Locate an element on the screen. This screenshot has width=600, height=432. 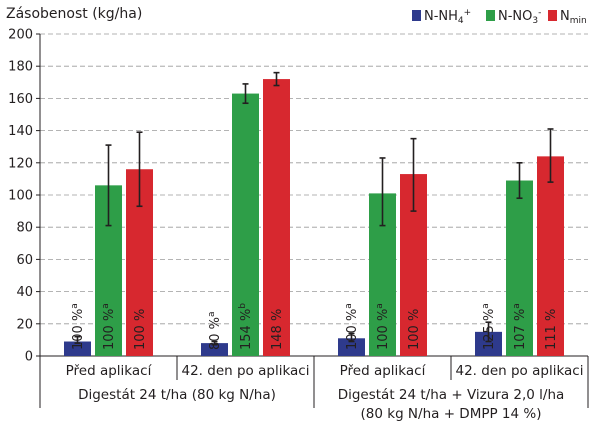
y-tick-label-20: 20 is located at coordinates (24, 324).